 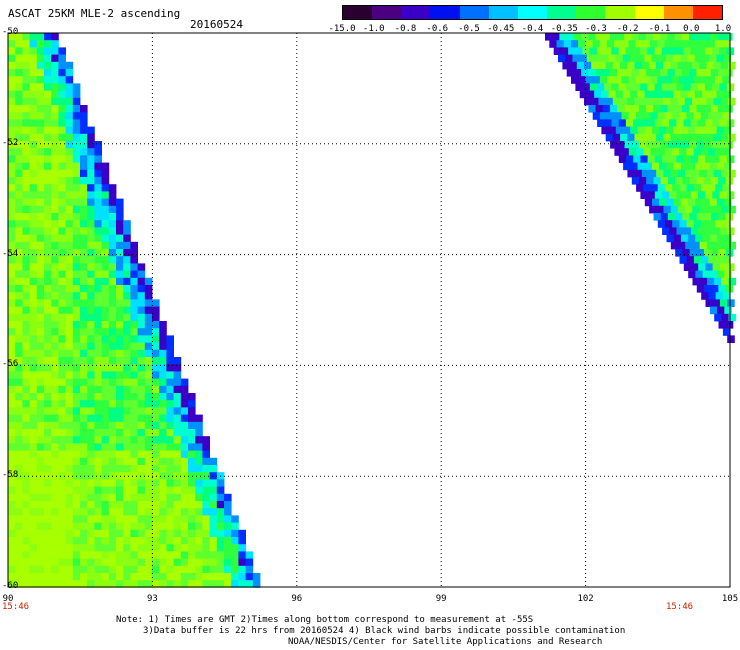 I want to click on color-scale-swatch, so click(x=591, y=12).